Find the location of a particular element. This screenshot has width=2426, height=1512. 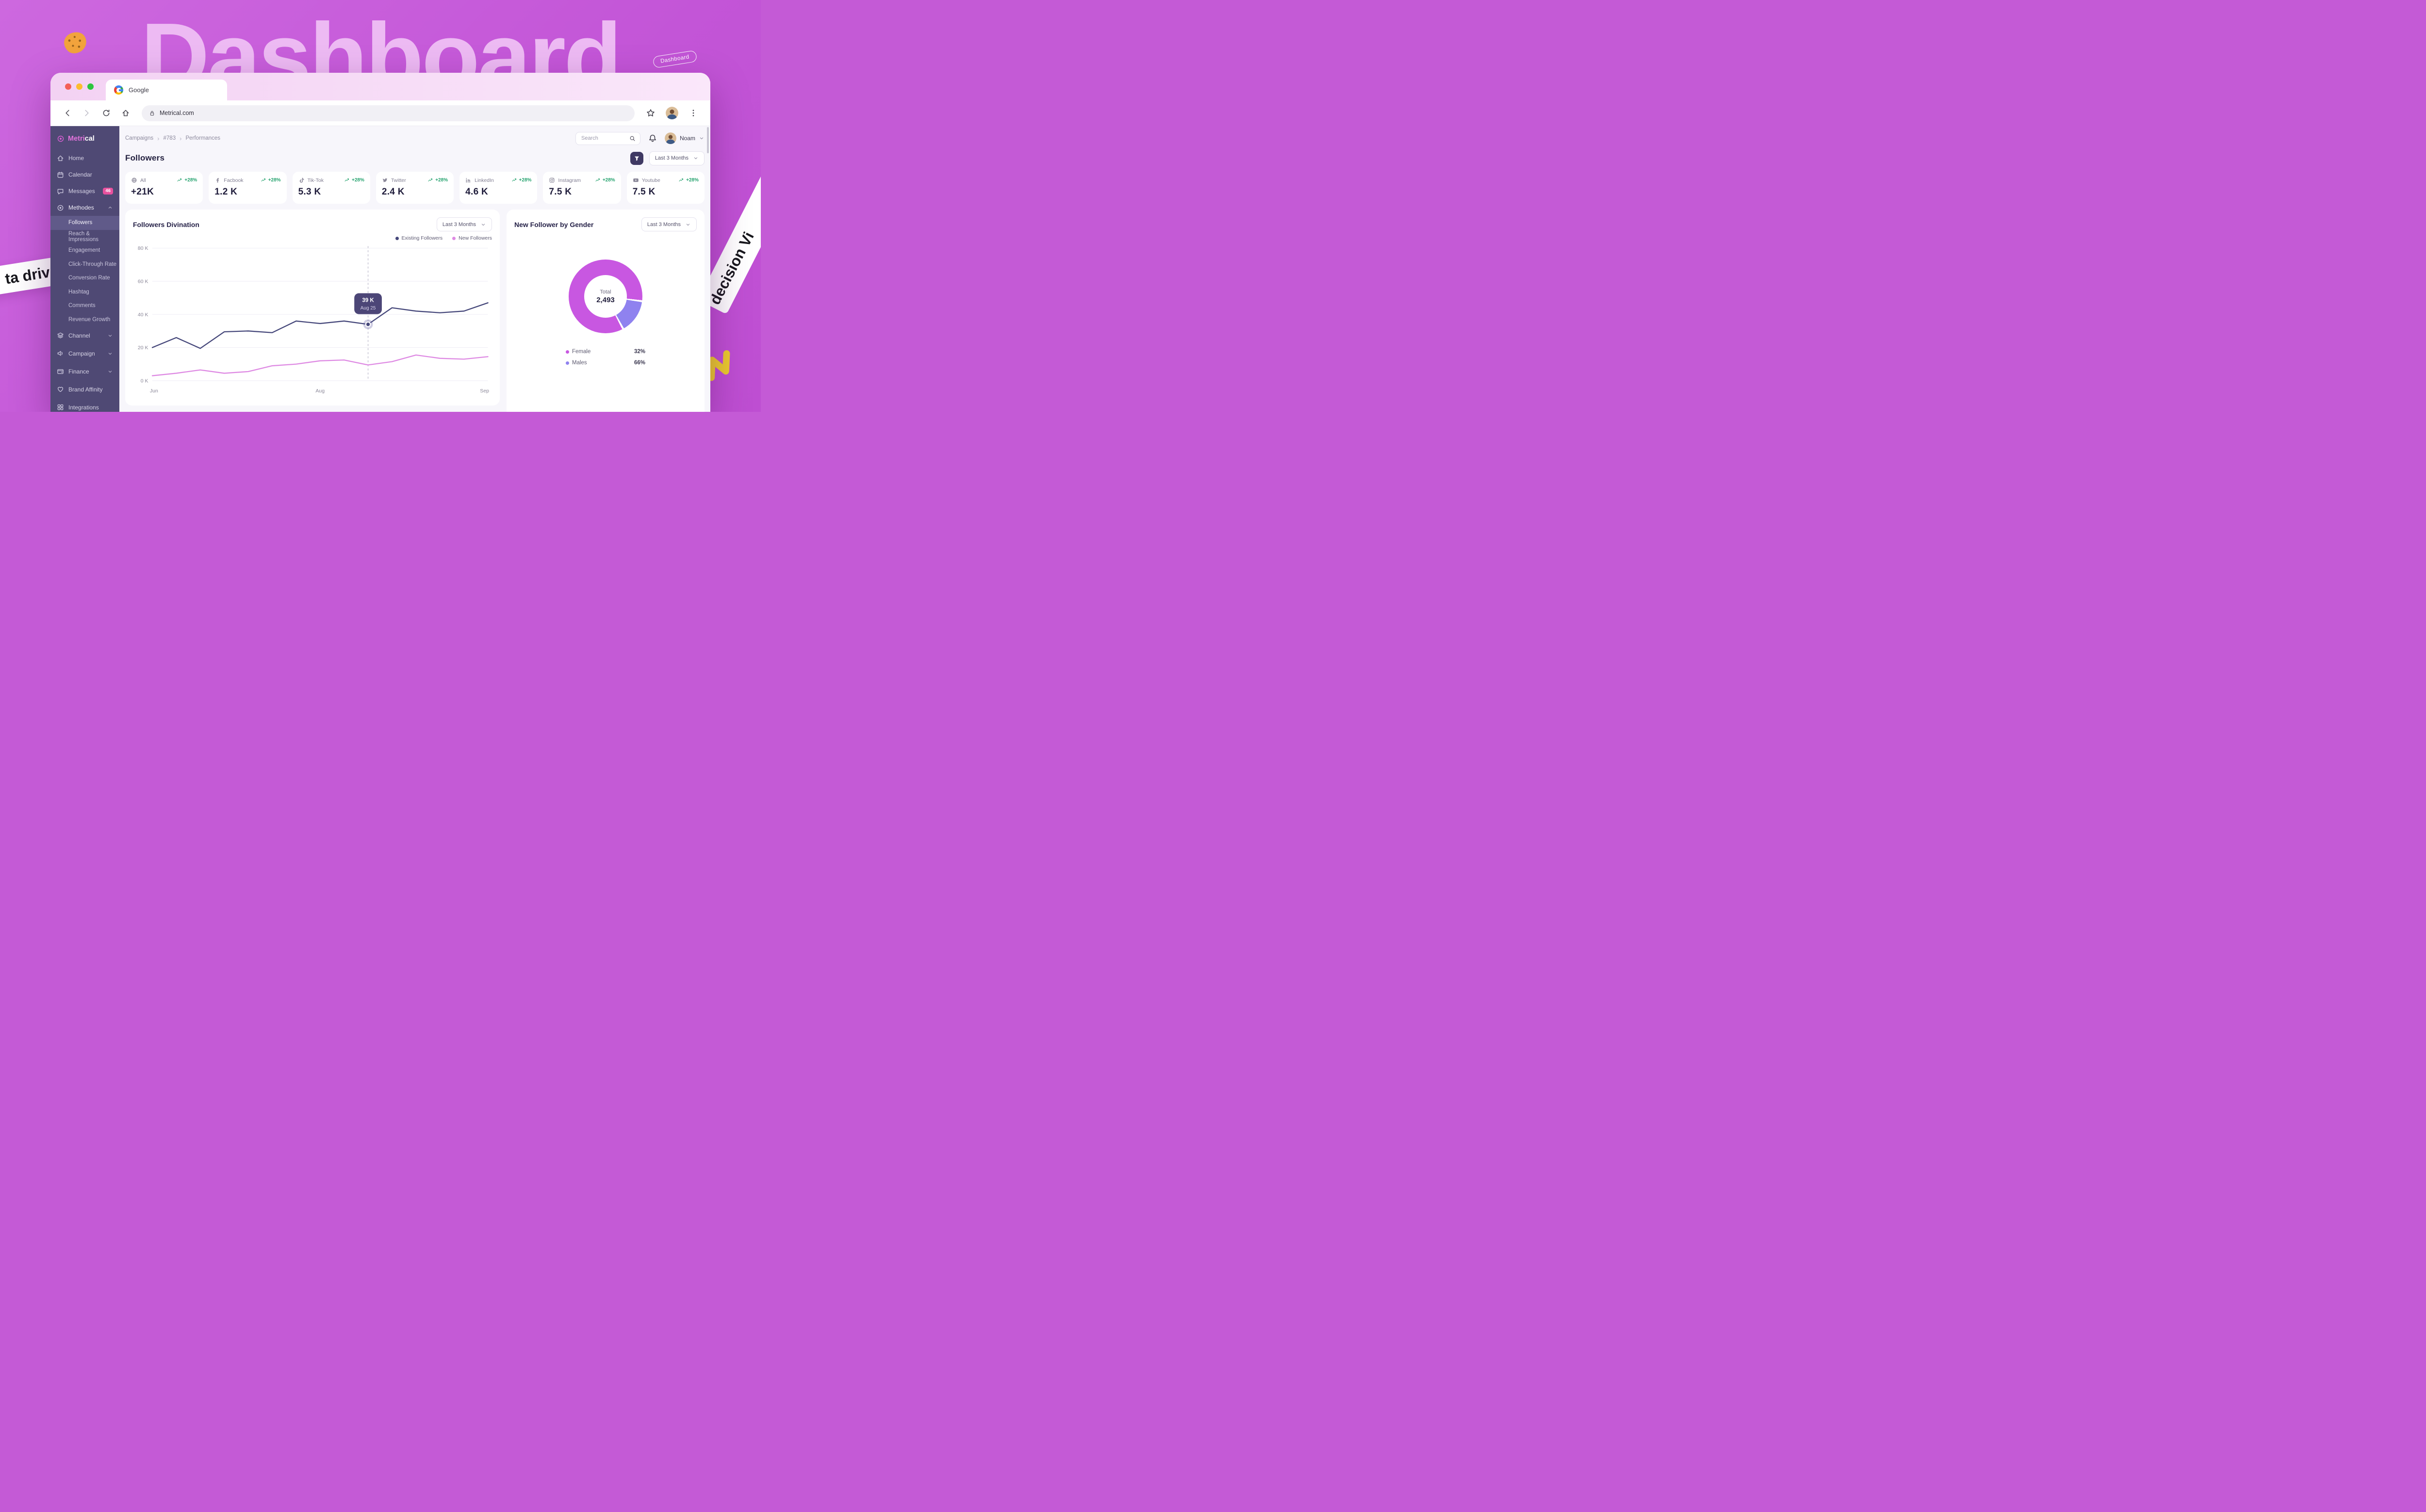

stat-value: 5.3 K is located at coordinates (309, 192).